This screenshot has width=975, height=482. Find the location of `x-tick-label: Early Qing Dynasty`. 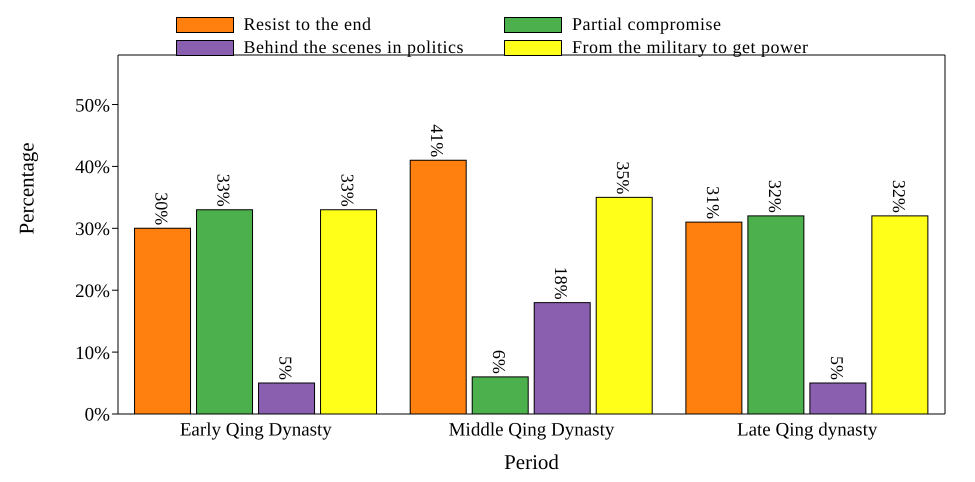

x-tick-label: Early Qing Dynasty is located at coordinates (256, 429).